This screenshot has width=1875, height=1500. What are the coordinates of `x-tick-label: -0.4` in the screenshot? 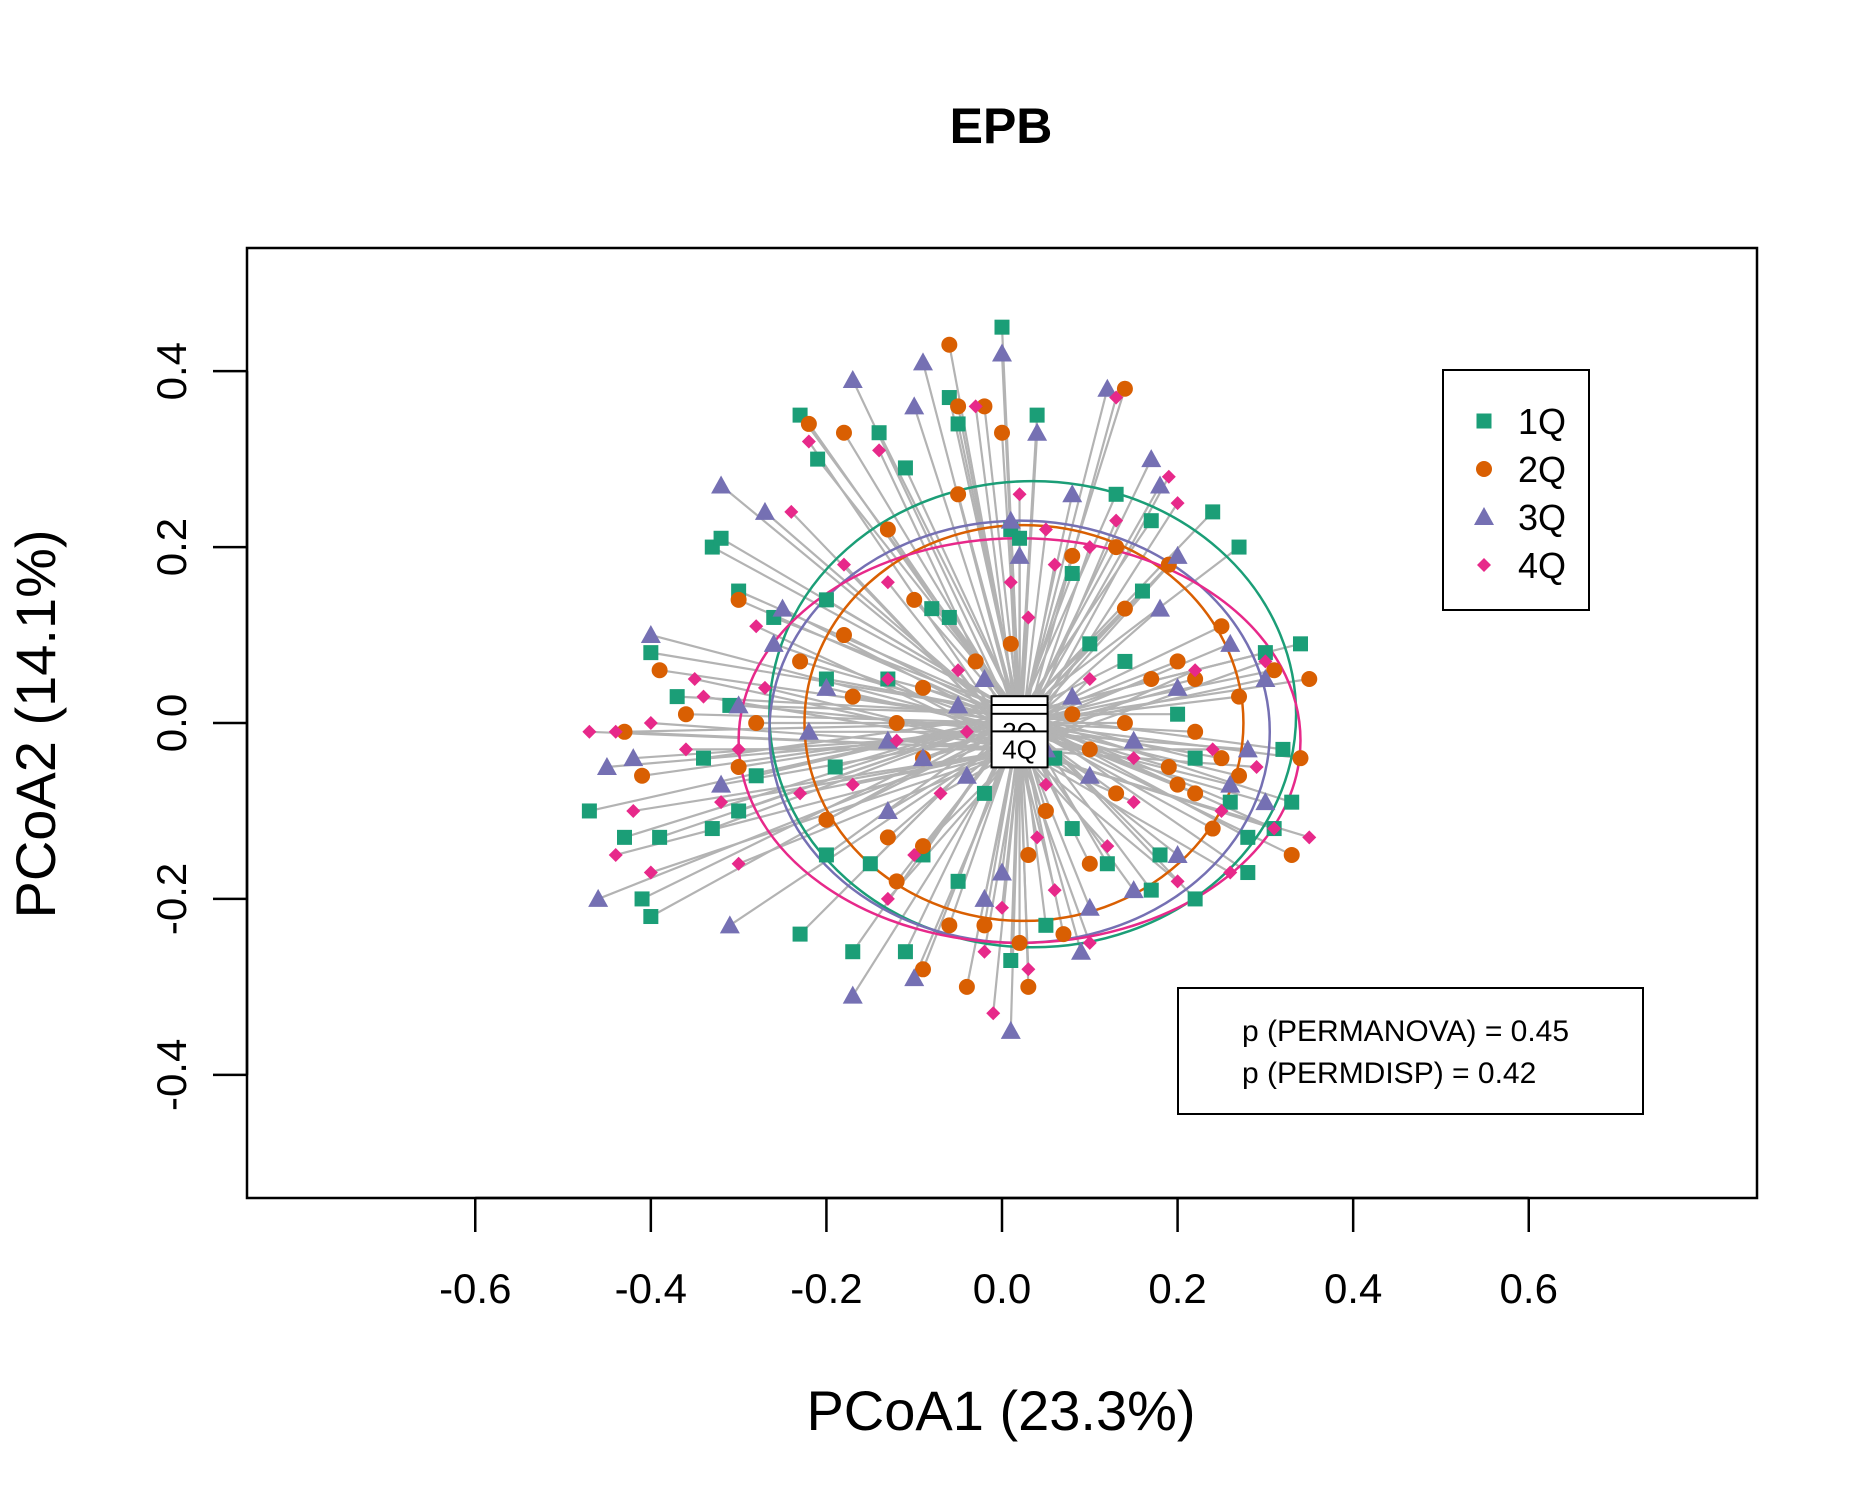 It's located at (651, 1288).